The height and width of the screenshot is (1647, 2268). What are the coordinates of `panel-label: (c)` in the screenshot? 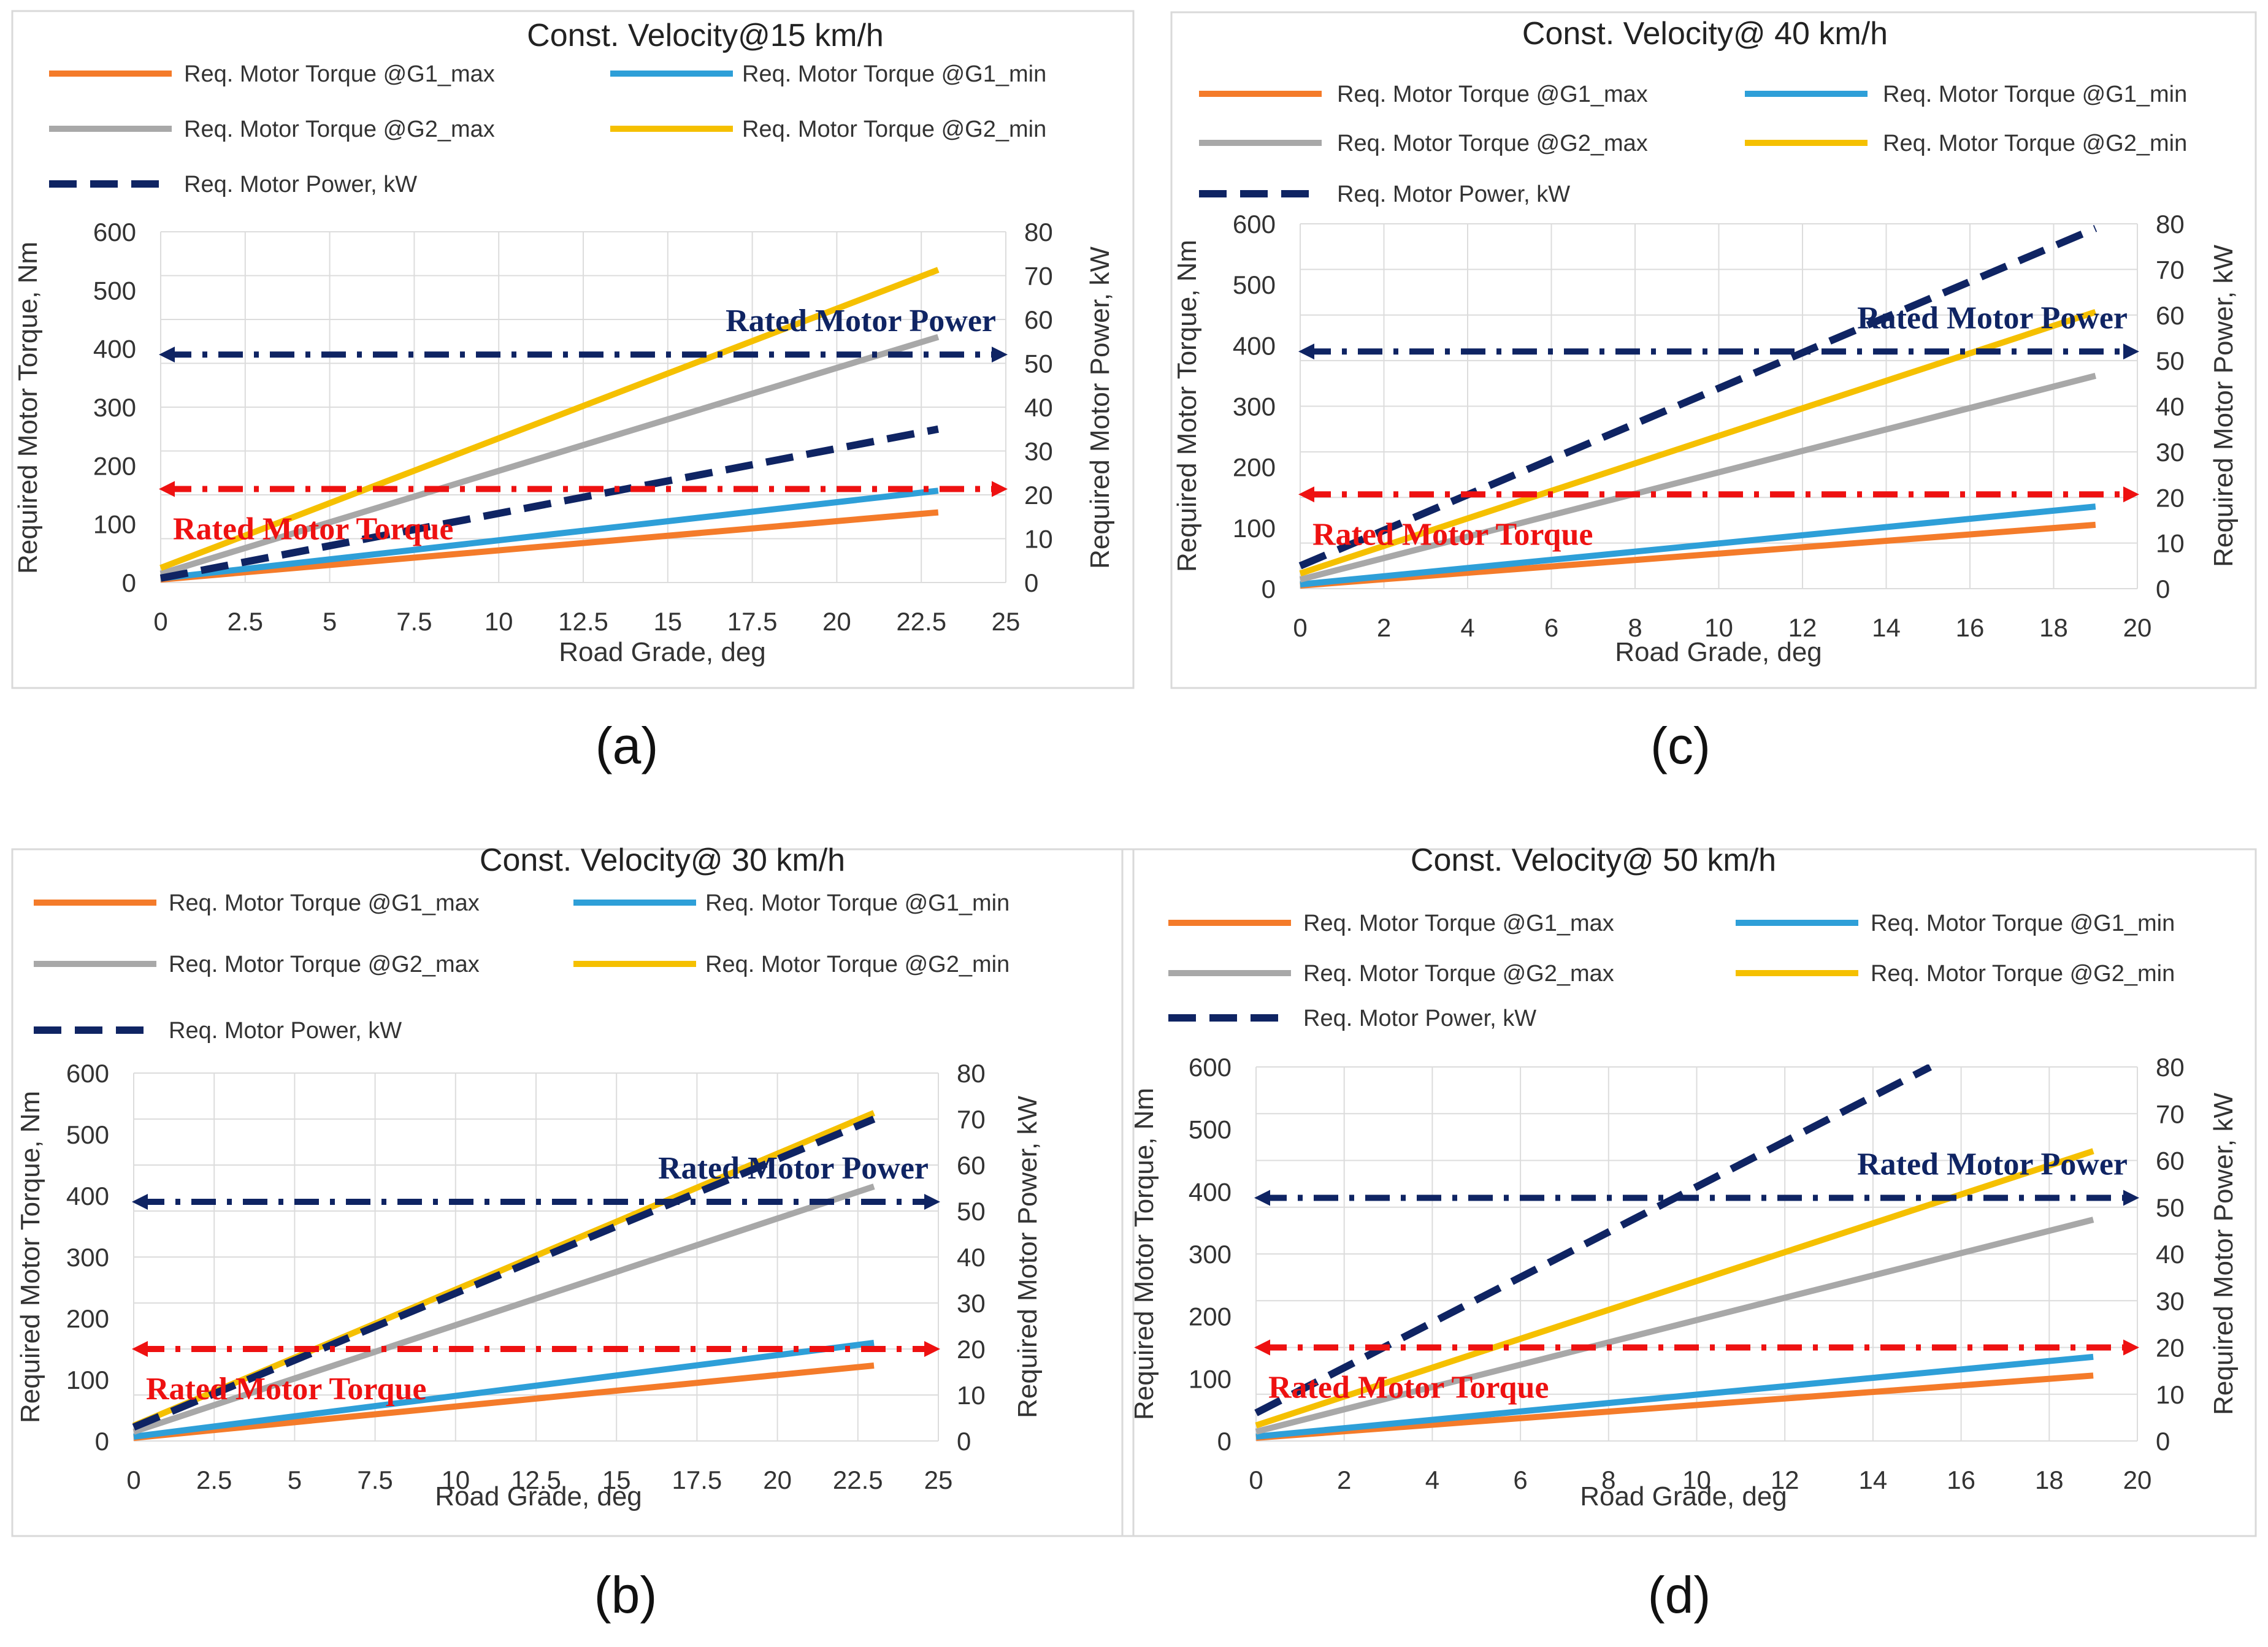 It's located at (1680, 746).